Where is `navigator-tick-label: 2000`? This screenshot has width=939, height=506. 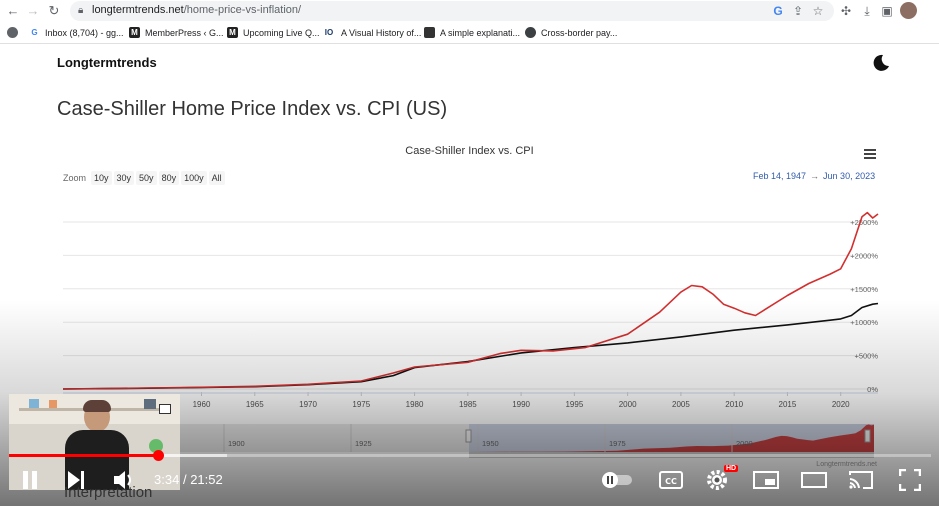 navigator-tick-label: 2000 is located at coordinates (744, 443).